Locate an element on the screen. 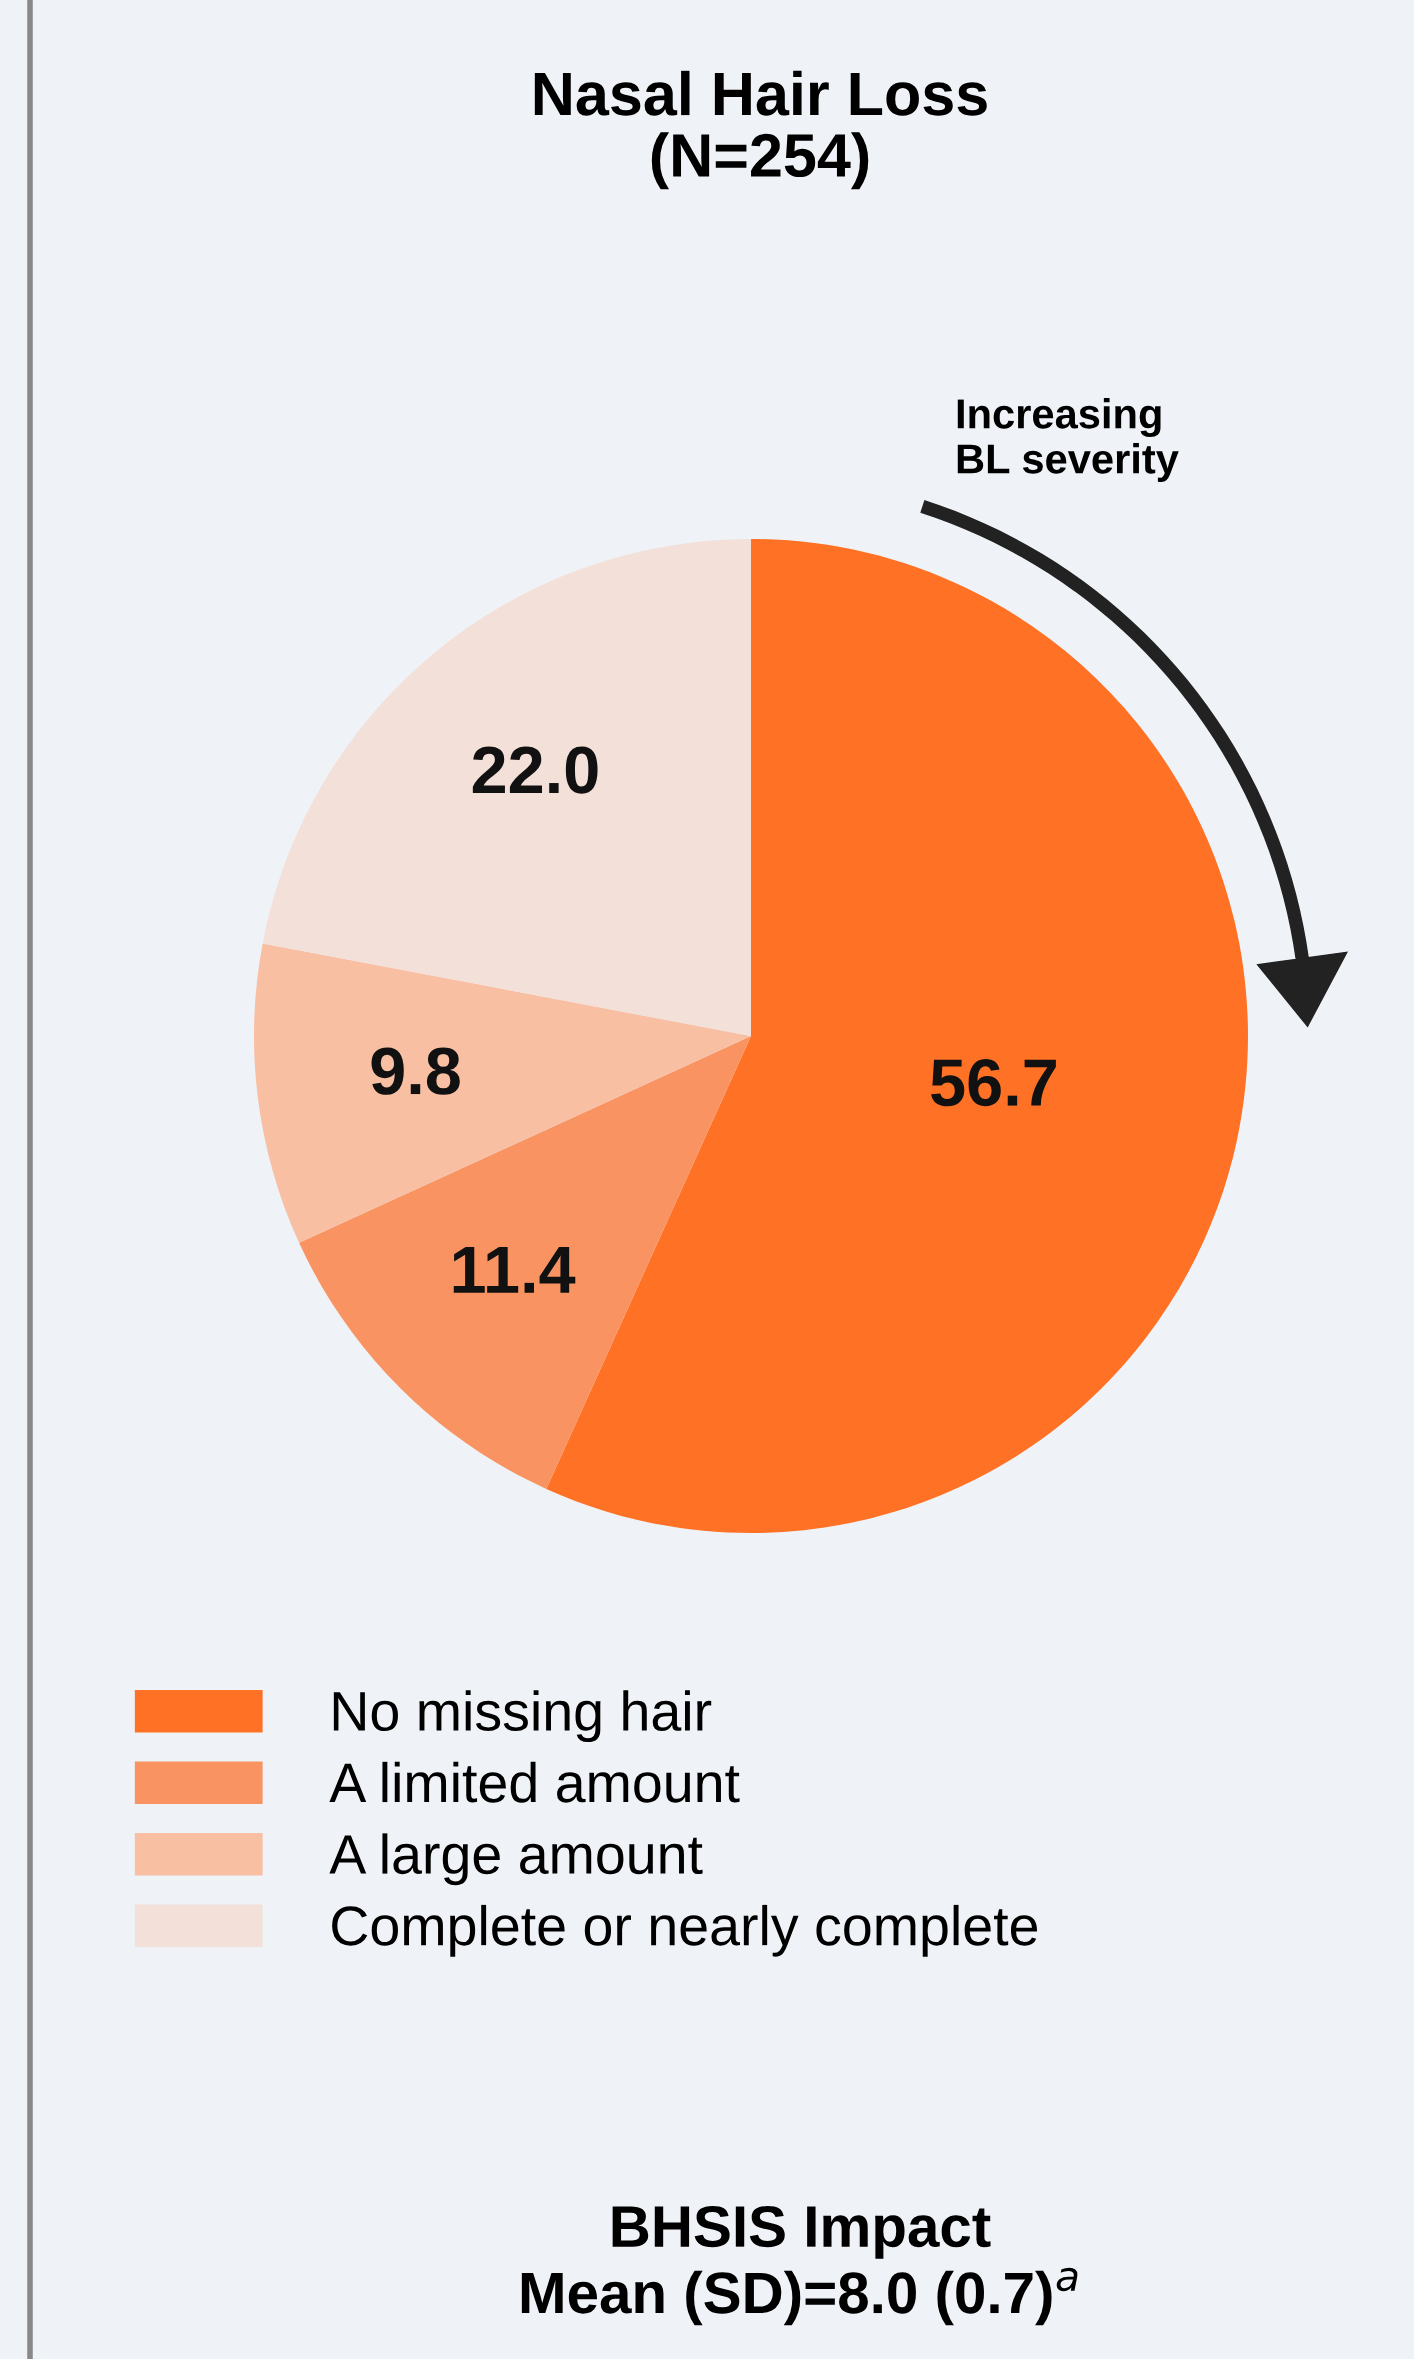 The image size is (1414, 2359). legend-label: A limited amount is located at coordinates (534, 1782).